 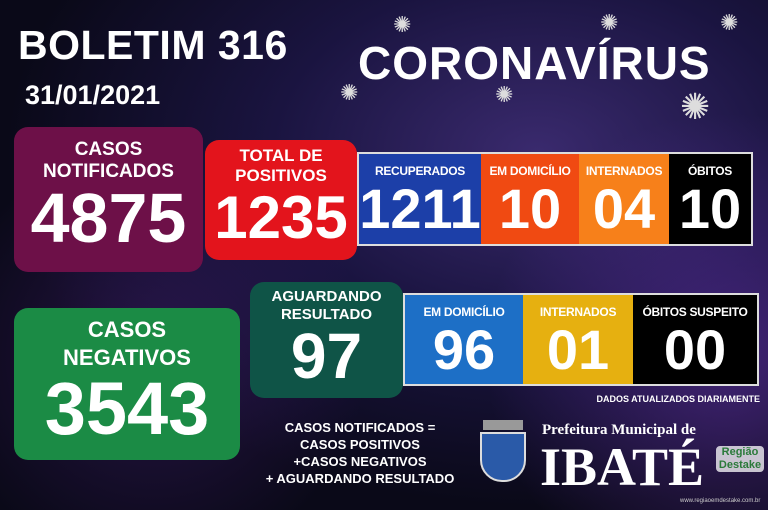 I want to click on notificados-label: CASOS, so click(x=108, y=149).